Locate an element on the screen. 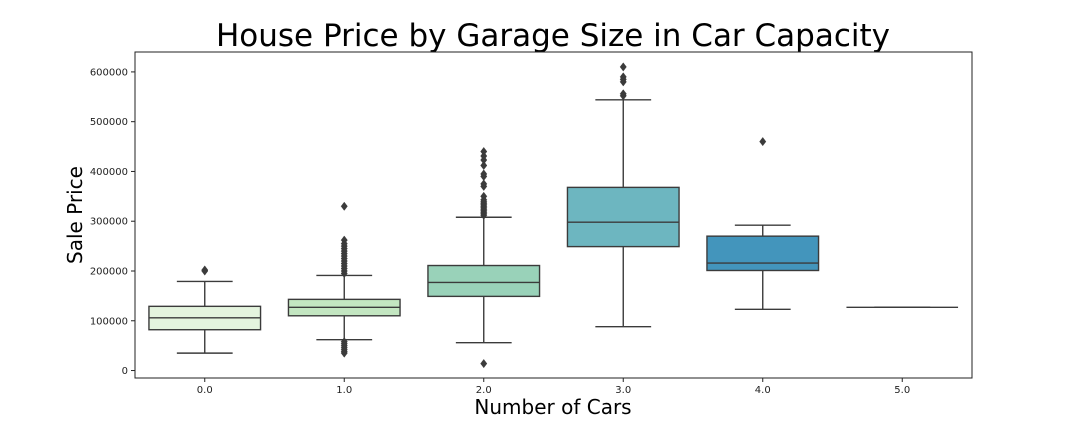  y-tick-label: 600000 is located at coordinates (109, 72).